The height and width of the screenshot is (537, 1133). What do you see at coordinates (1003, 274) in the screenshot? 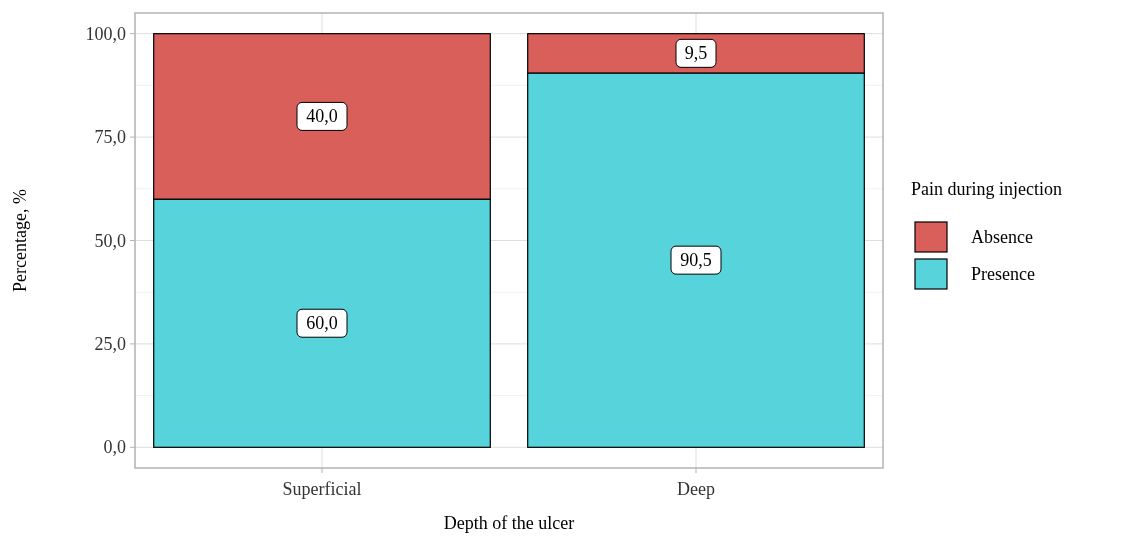
I see `legend-label: Presence` at bounding box center [1003, 274].